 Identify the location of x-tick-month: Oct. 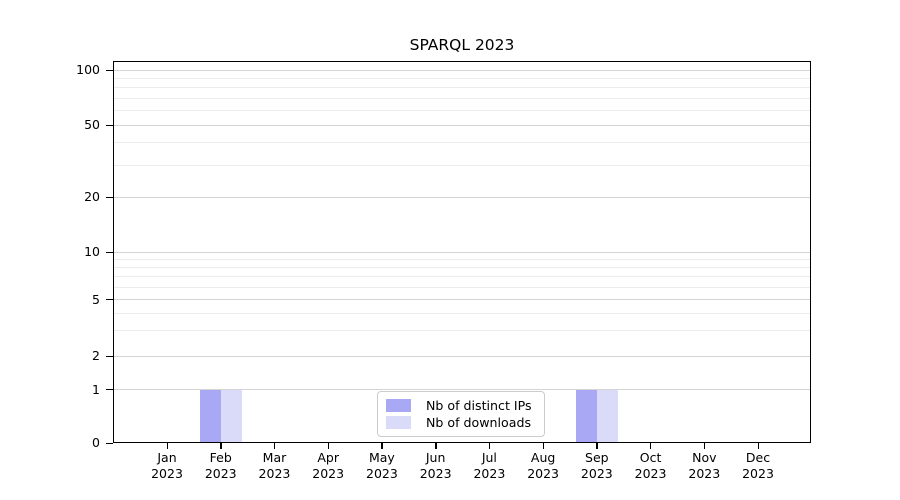
(650, 457).